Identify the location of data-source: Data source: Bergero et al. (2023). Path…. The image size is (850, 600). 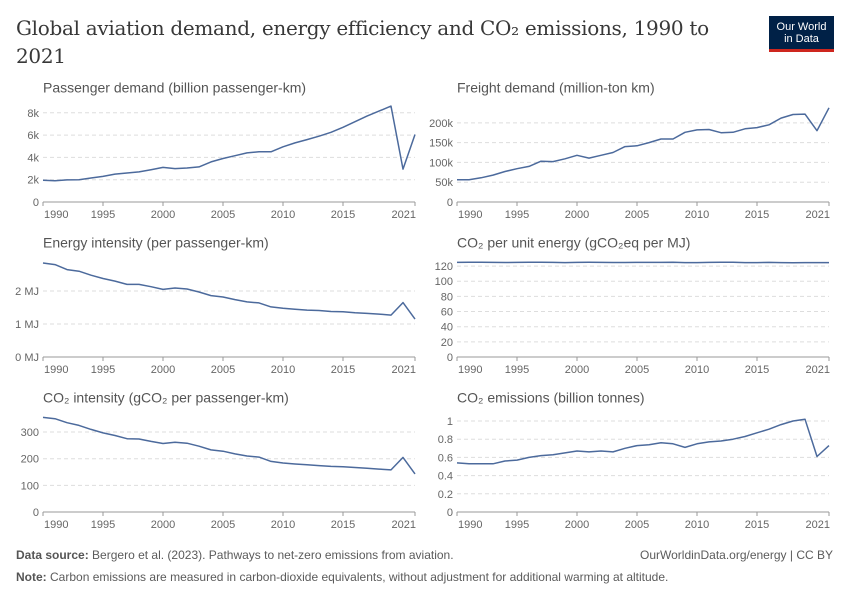
(235, 555).